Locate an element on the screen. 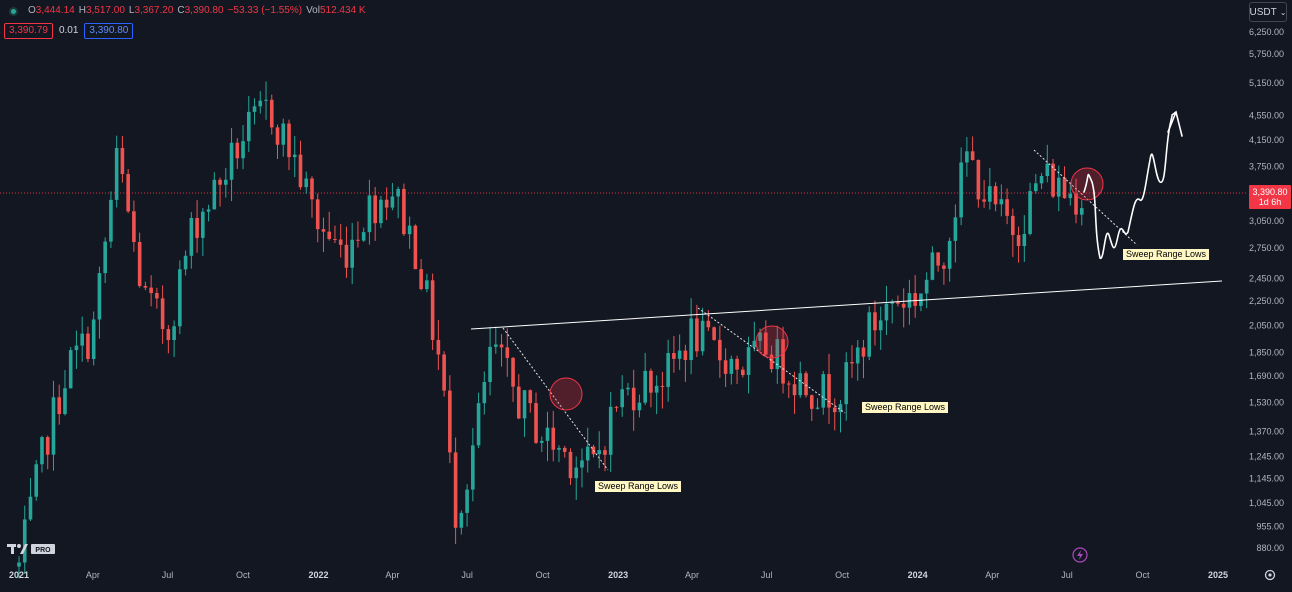  bar-countdown: 1d 6h is located at coordinates (1270, 202).